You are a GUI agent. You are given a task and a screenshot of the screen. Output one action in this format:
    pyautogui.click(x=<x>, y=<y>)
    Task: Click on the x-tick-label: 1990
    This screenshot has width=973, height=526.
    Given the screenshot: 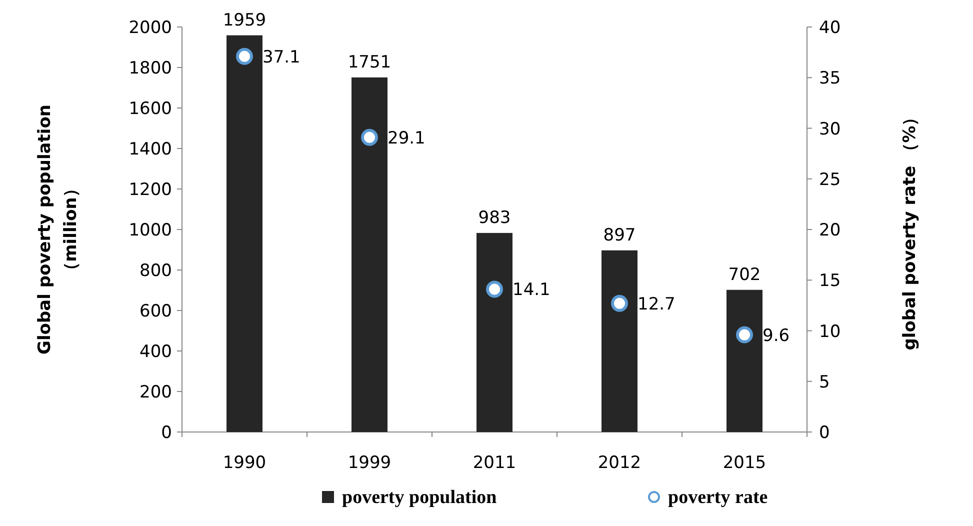 What is the action you would take?
    pyautogui.click(x=244, y=463)
    